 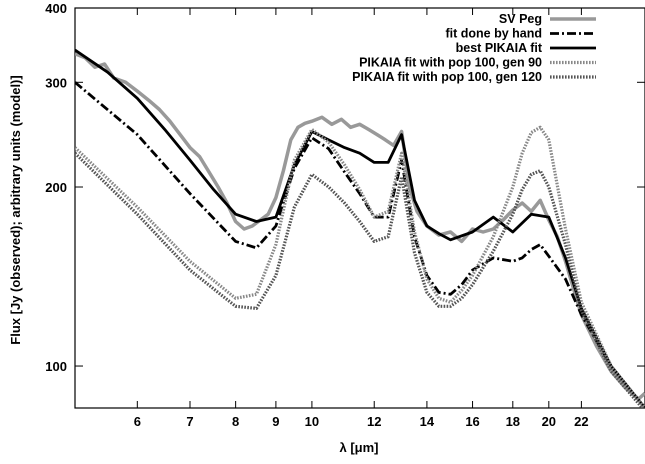 What do you see at coordinates (137, 421) in the screenshot?
I see `x-tick-label: 6` at bounding box center [137, 421].